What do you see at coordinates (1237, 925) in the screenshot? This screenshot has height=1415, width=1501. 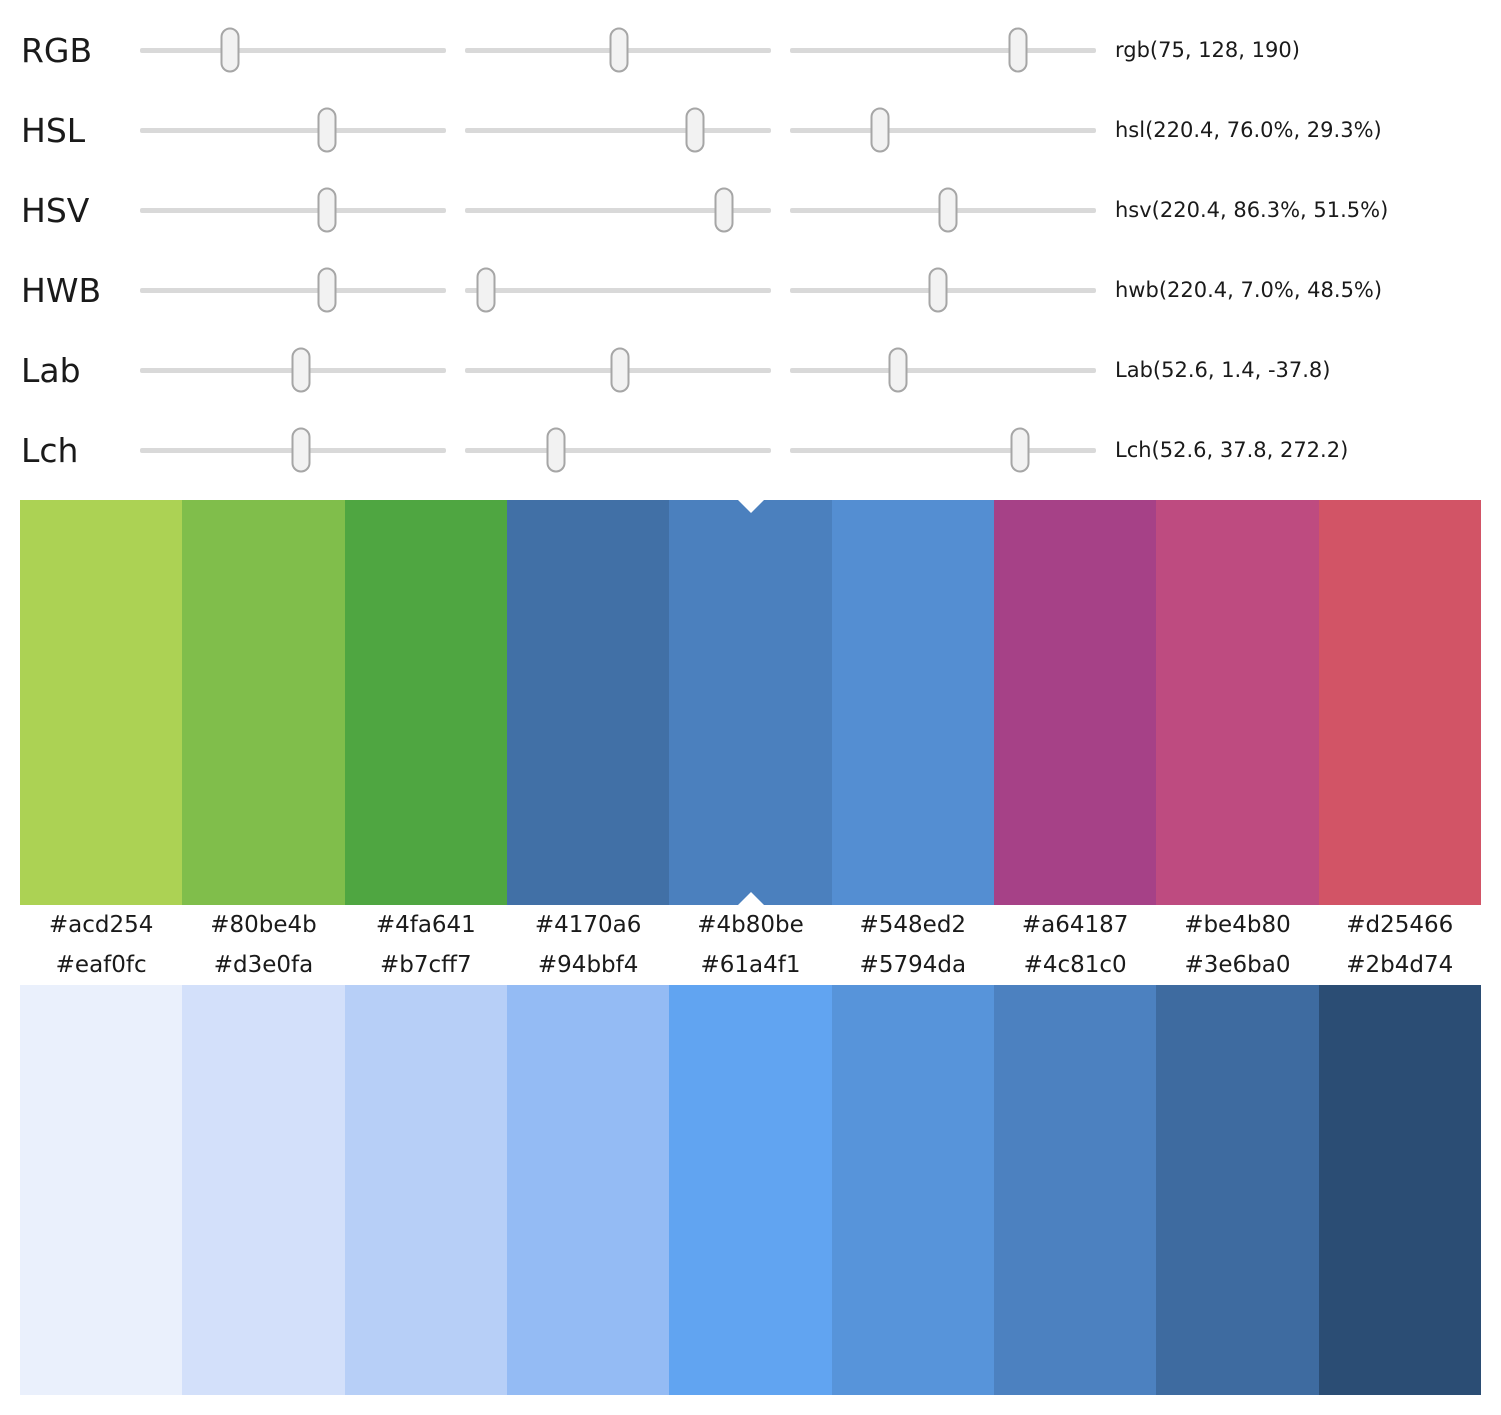 I see `hex-code-label-be4b80: #be4b80` at bounding box center [1237, 925].